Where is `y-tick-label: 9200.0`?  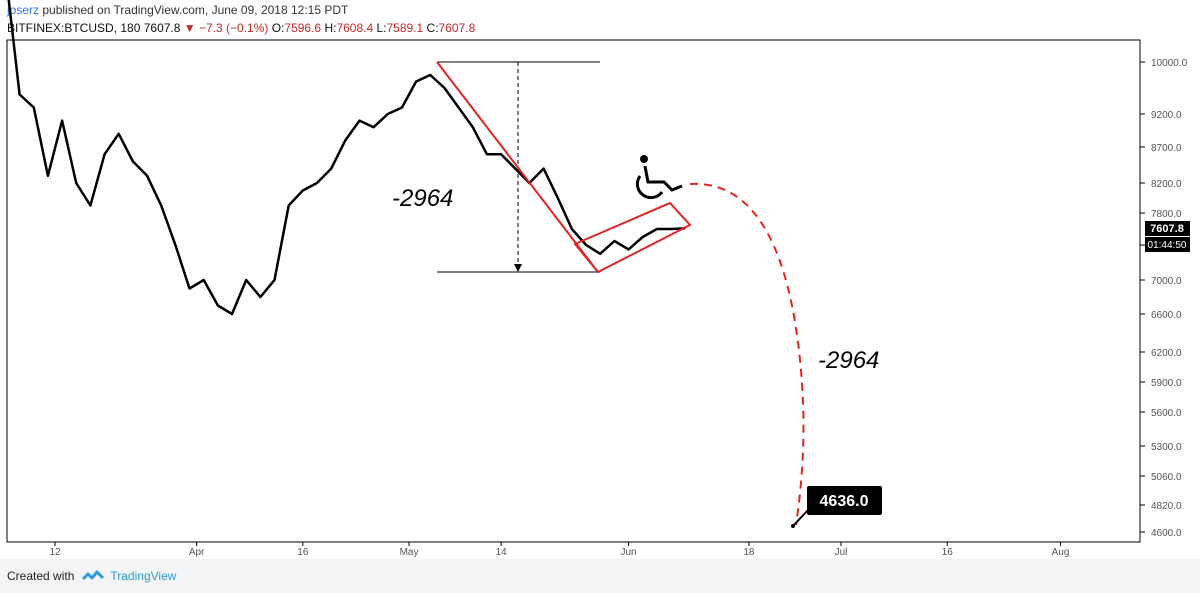
y-tick-label: 9200.0 is located at coordinates (1166, 115).